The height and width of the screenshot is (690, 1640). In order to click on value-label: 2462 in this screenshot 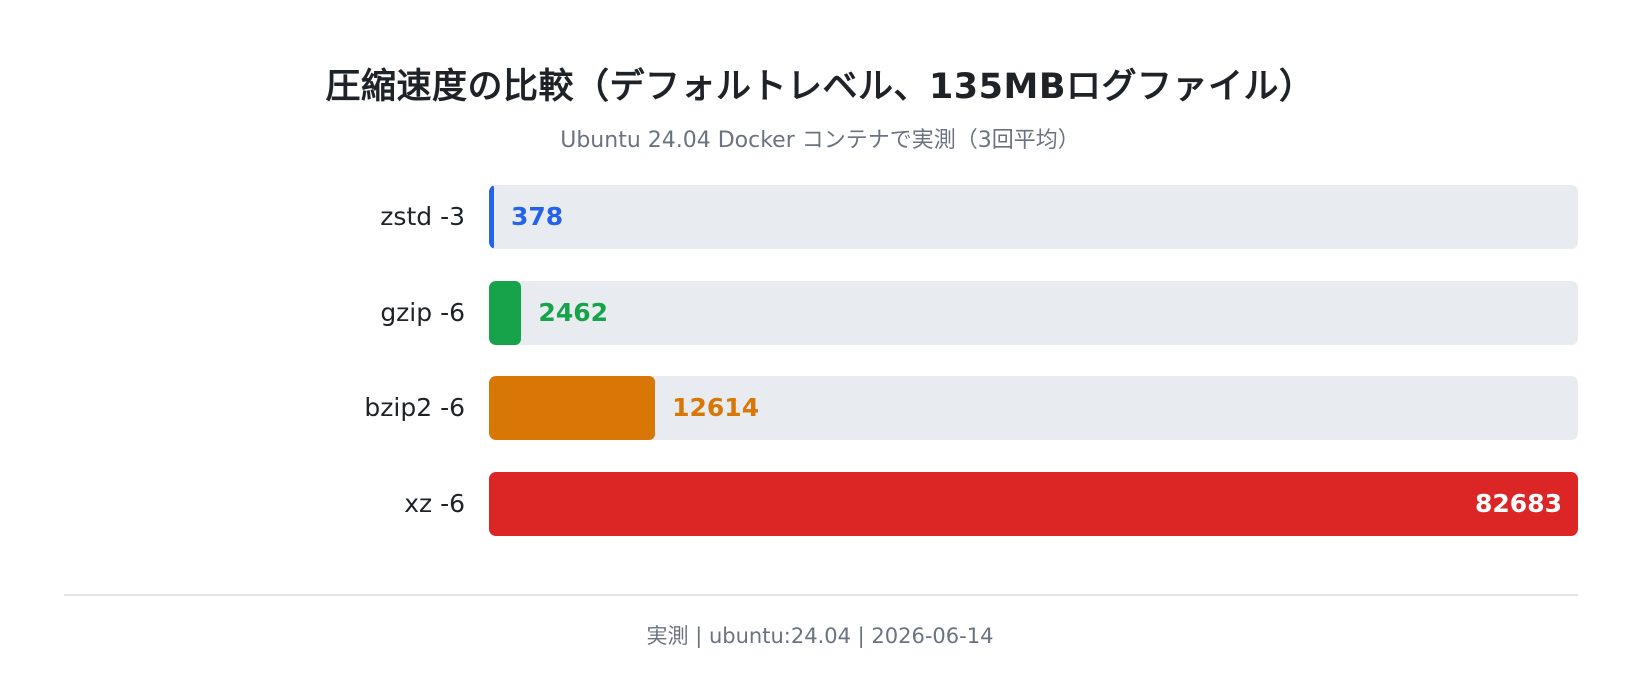, I will do `click(573, 312)`.